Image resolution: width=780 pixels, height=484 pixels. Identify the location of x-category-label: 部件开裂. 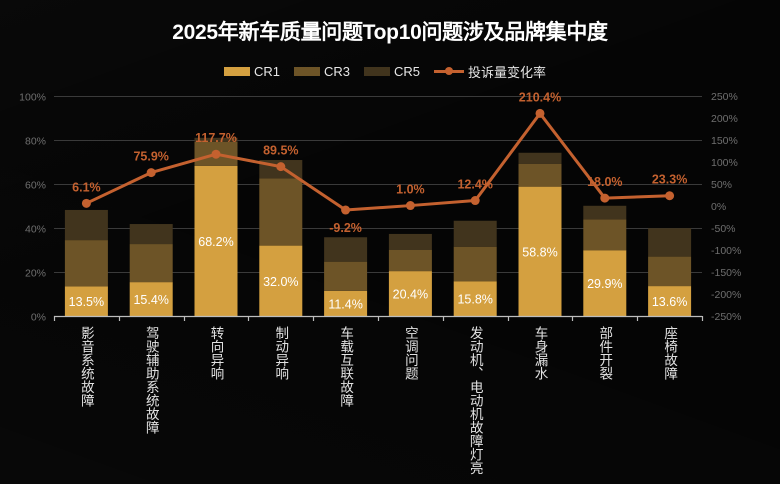
(605, 353).